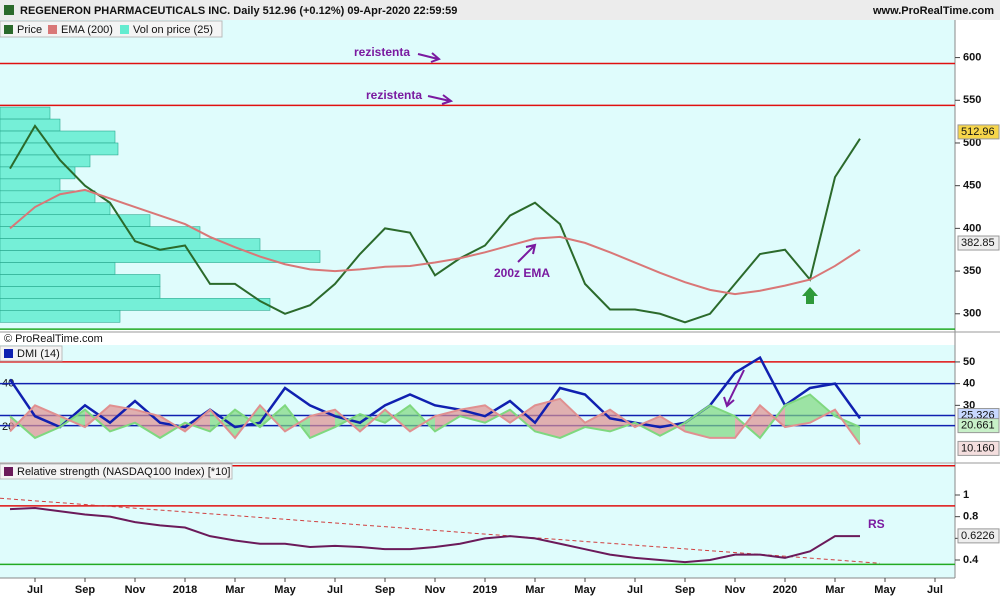 The height and width of the screenshot is (600, 1000). What do you see at coordinates (522, 273) in the screenshot?
I see `annotation: 200z EMA` at bounding box center [522, 273].